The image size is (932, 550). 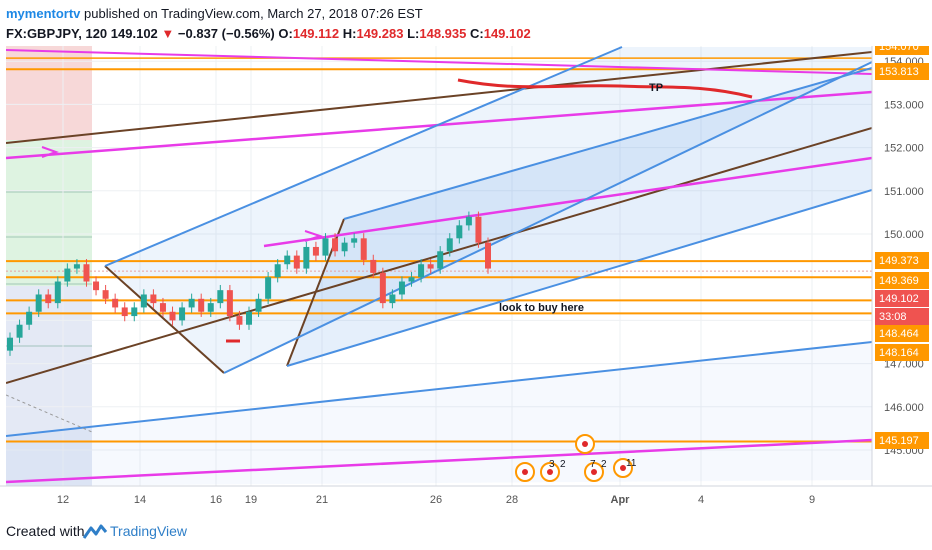 What do you see at coordinates (216, 500) in the screenshot?
I see `x-tick-label: 16` at bounding box center [216, 500].